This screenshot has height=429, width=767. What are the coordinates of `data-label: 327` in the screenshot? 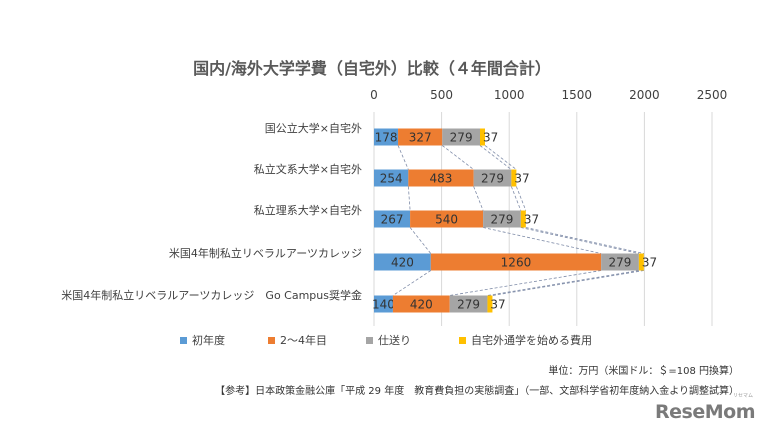 It's located at (420, 138).